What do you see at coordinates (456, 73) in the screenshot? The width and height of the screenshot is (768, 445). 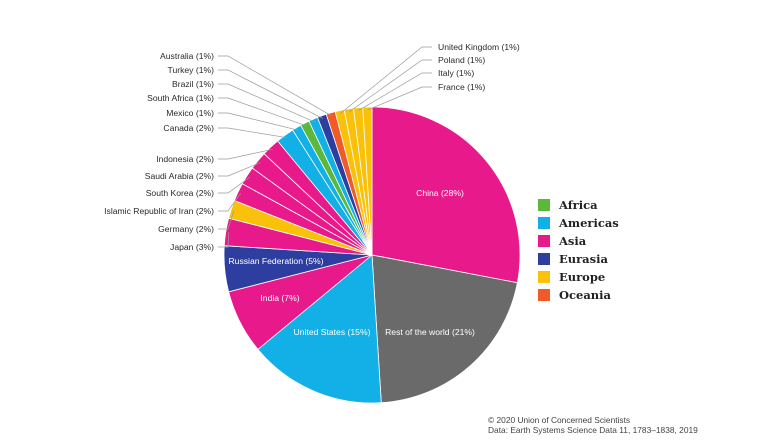 I see `slice-label-italy: Italy (1%)` at bounding box center [456, 73].